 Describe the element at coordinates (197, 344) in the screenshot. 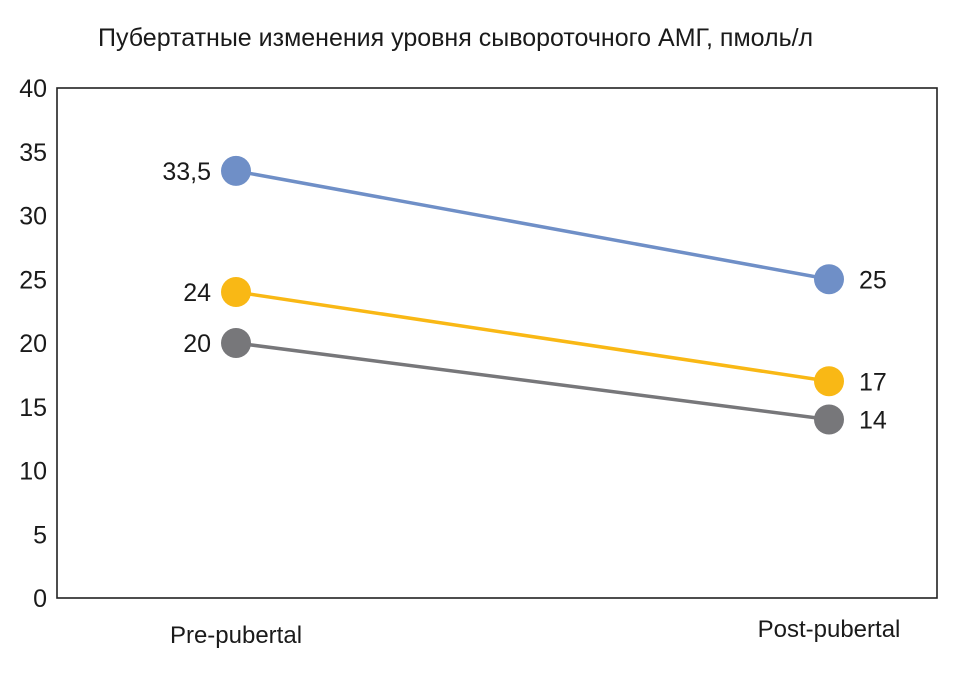

I see `data-label: 20` at that location.